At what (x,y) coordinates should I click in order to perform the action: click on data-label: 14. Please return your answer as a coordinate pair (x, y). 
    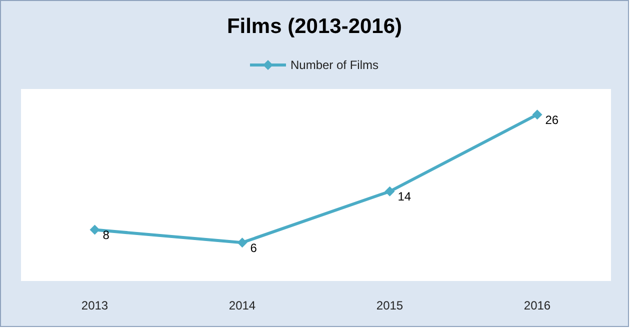
    Looking at the image, I should click on (405, 197).